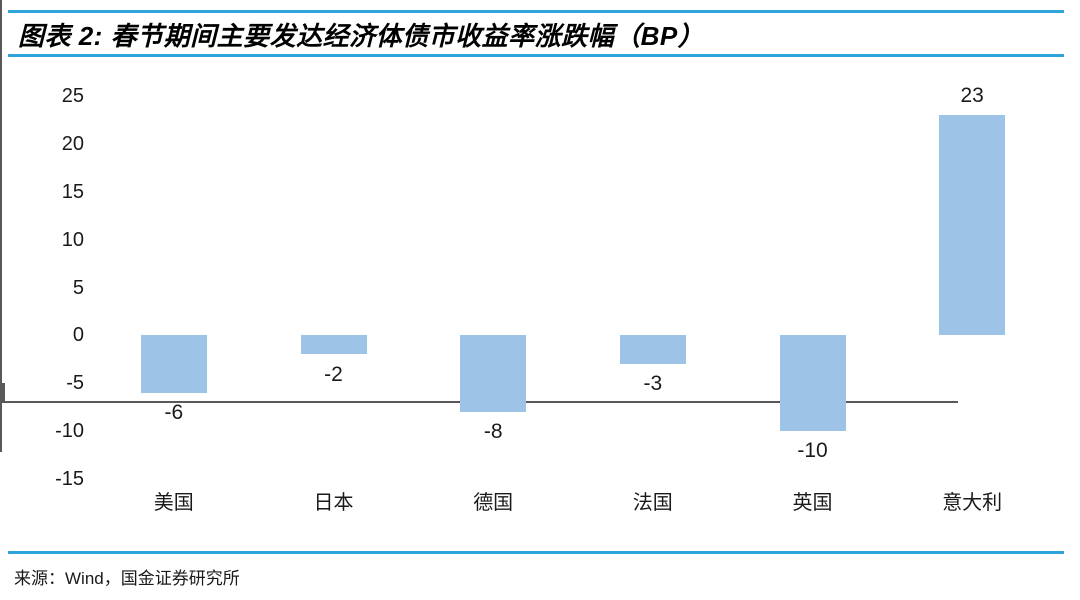 The height and width of the screenshot is (600, 1080). Describe the element at coordinates (333, 374) in the screenshot. I see `data-label: -2` at that location.